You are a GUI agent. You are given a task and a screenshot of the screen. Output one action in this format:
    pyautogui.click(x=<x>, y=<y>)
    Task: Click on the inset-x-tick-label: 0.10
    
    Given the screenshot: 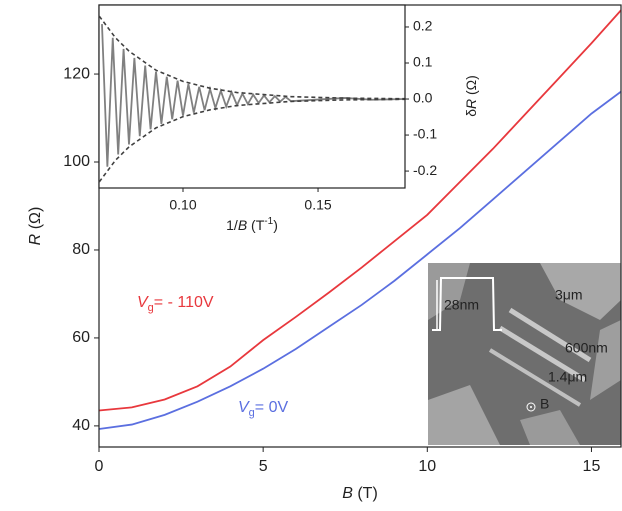 What is the action you would take?
    pyautogui.click(x=182, y=205)
    